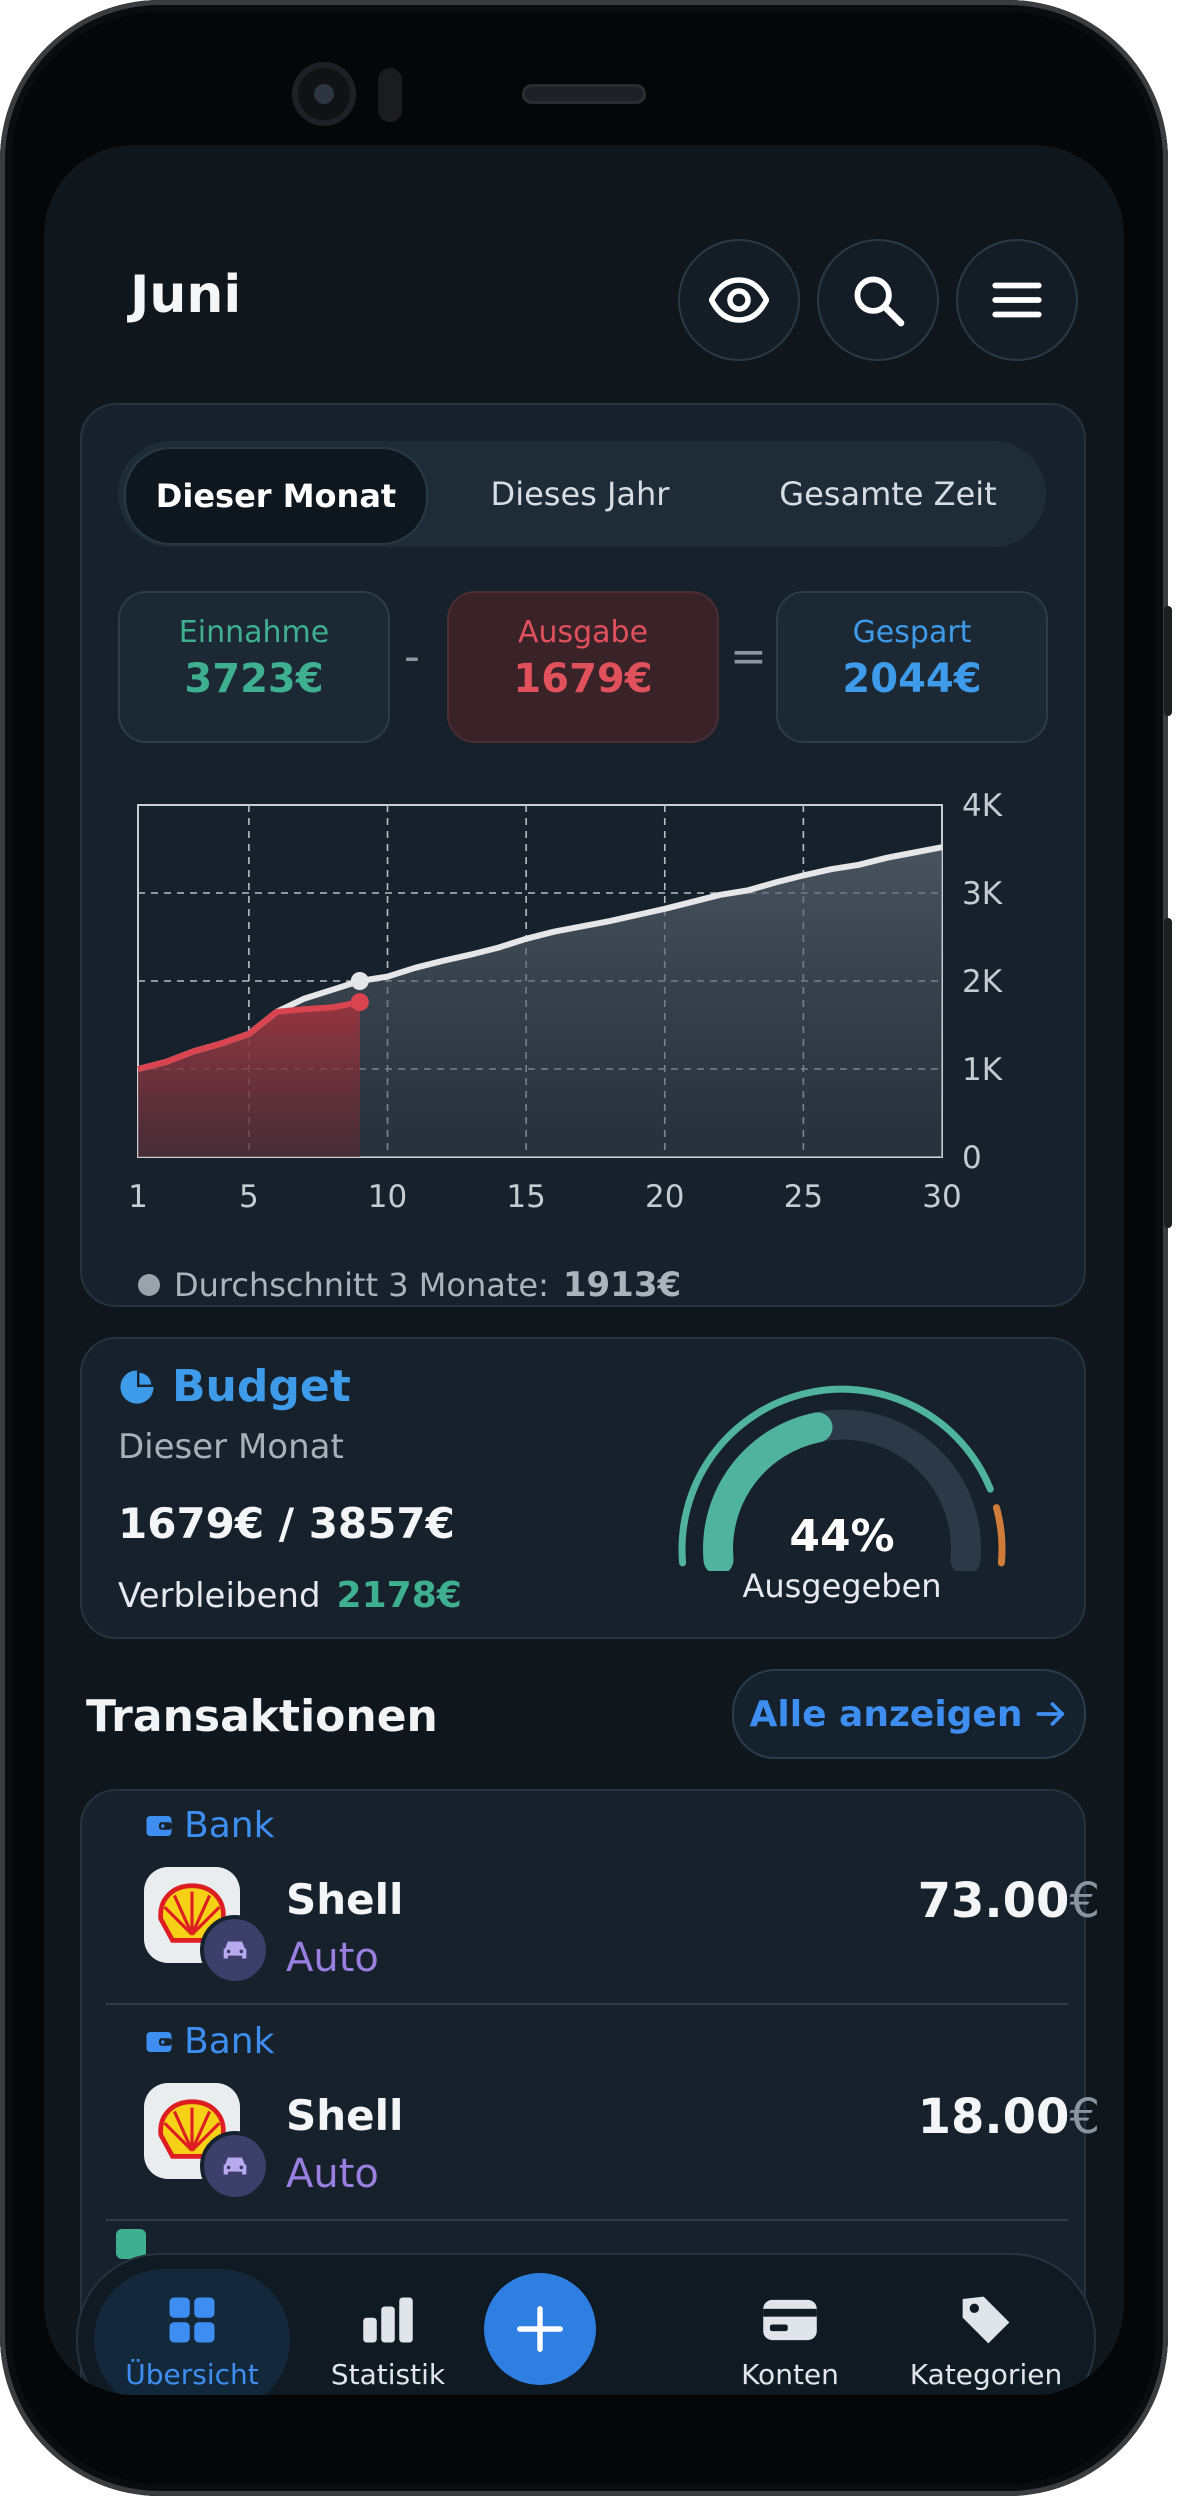 This screenshot has width=1178, height=2496. Describe the element at coordinates (982, 806) in the screenshot. I see `y-tick-label: 4K` at that location.